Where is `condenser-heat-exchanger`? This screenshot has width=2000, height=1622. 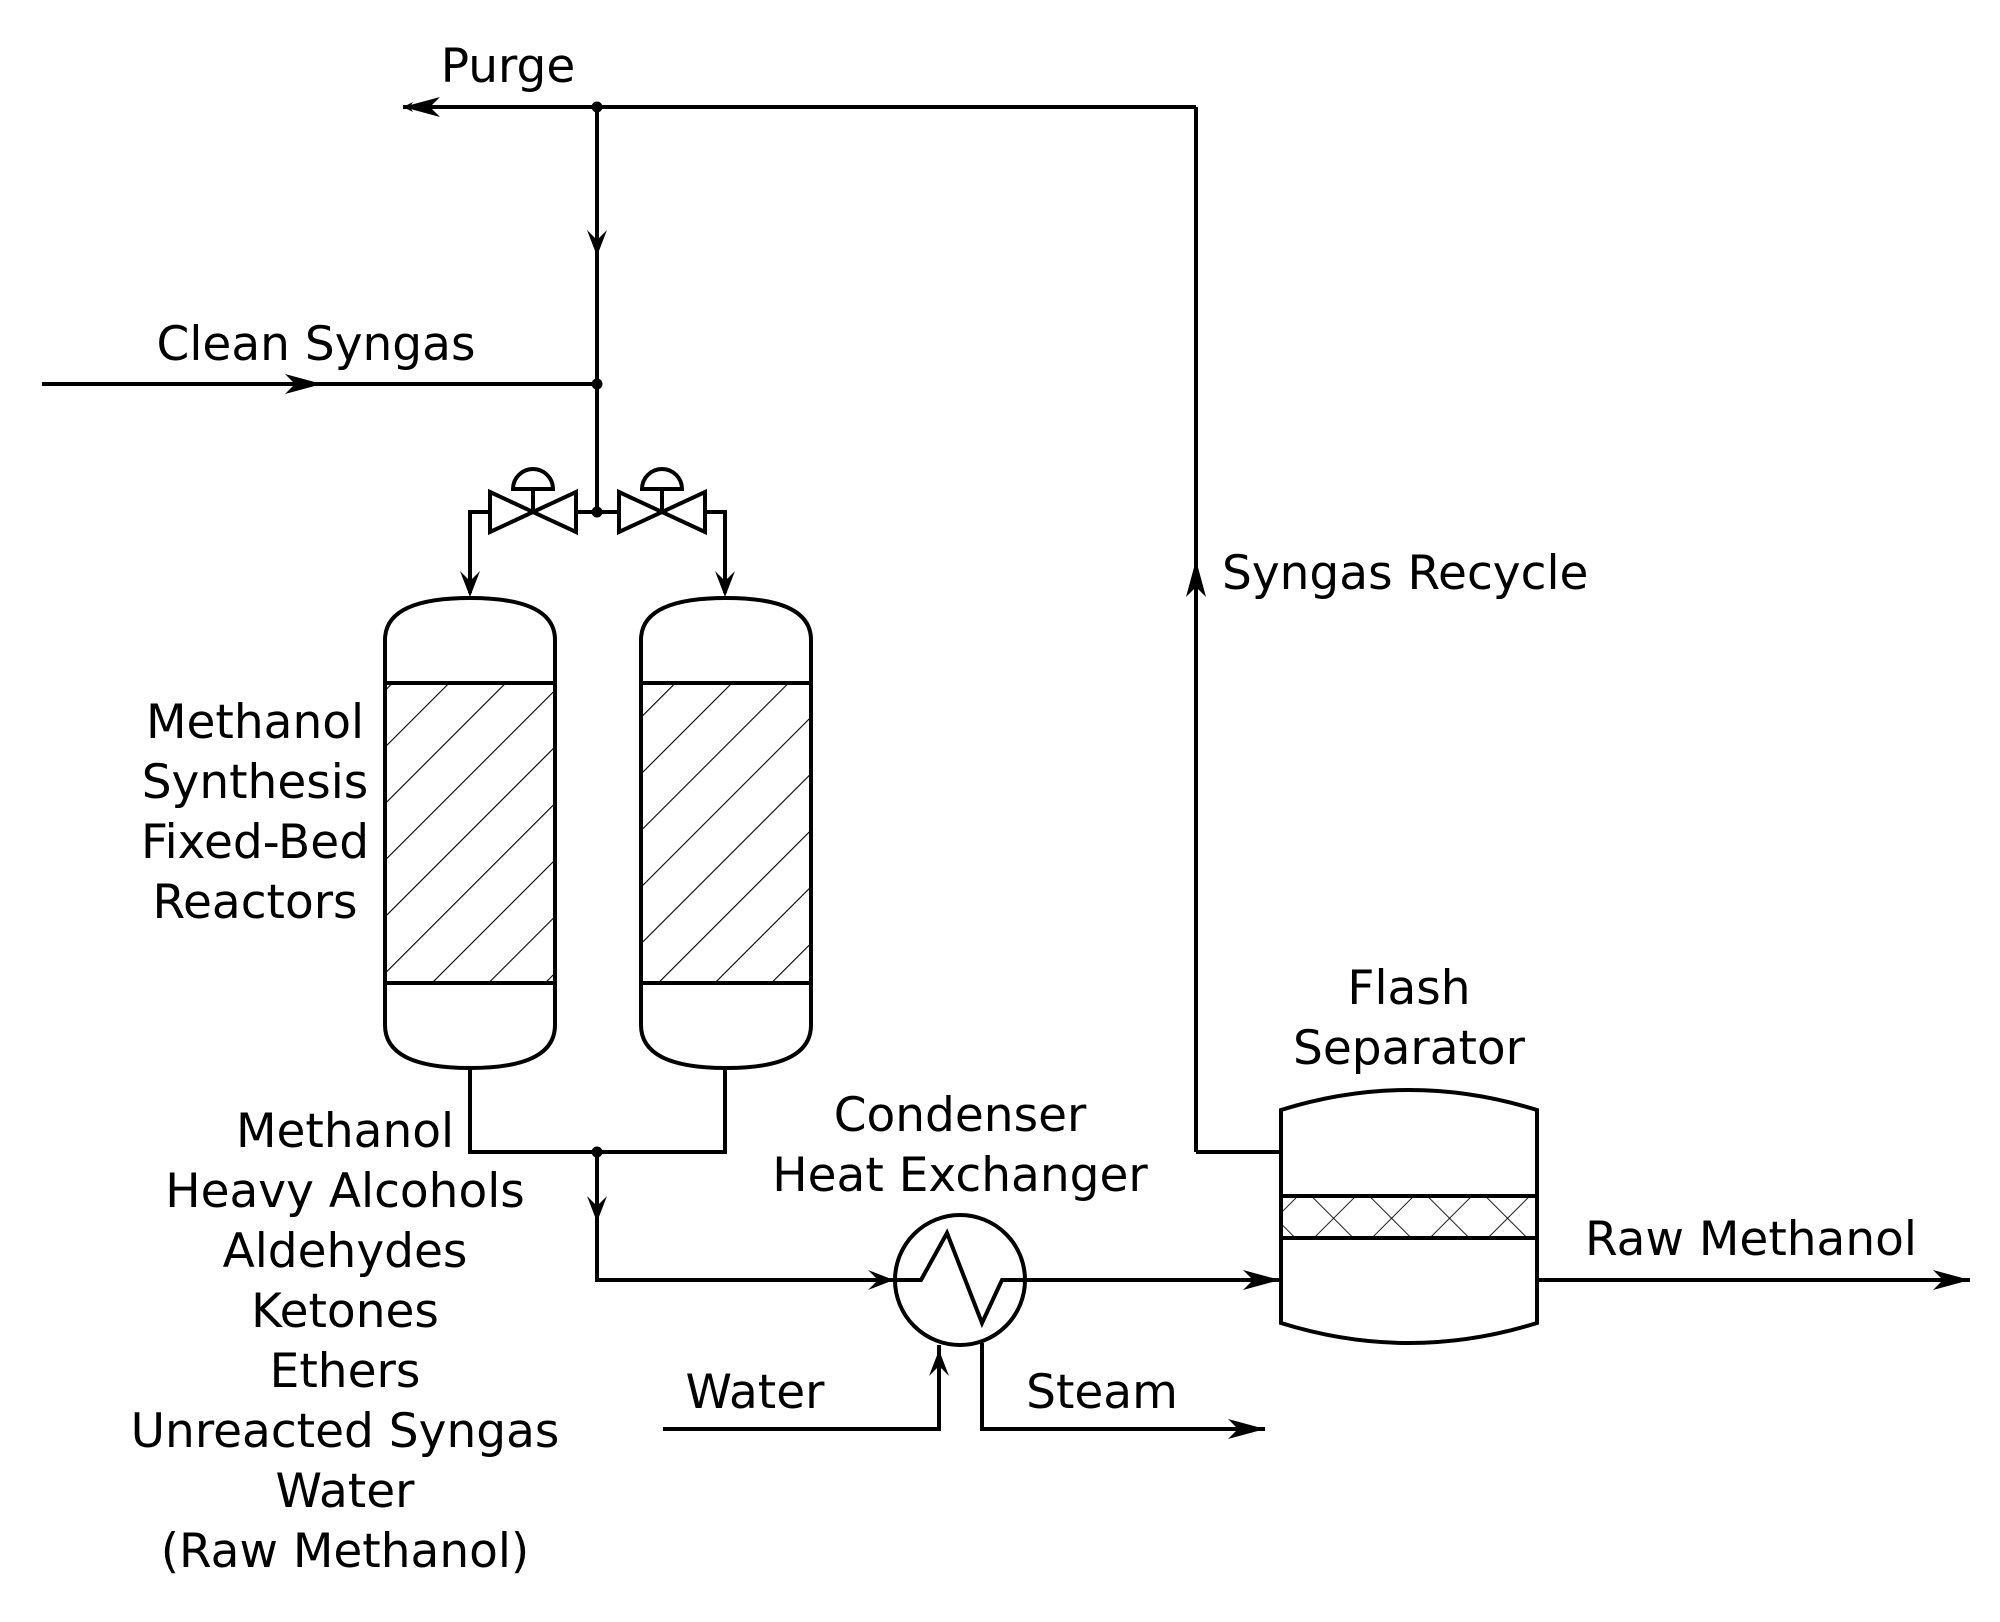
condenser-heat-exchanger is located at coordinates (960, 1280).